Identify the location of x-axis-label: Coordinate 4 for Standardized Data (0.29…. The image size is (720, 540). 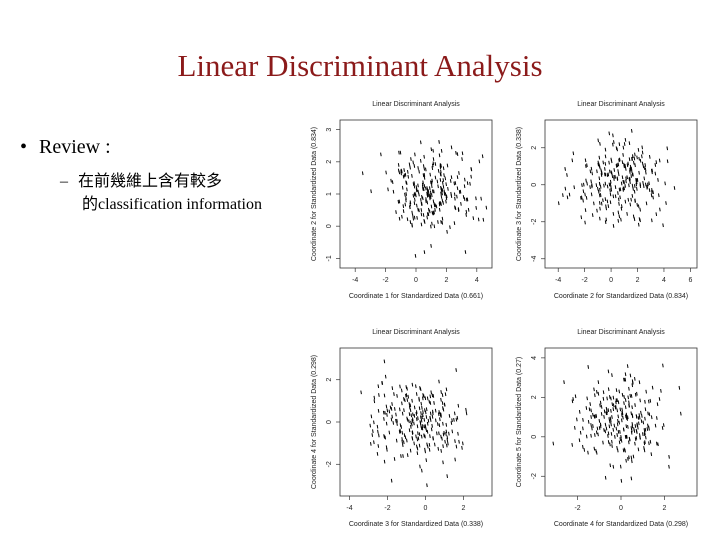
(621, 524).